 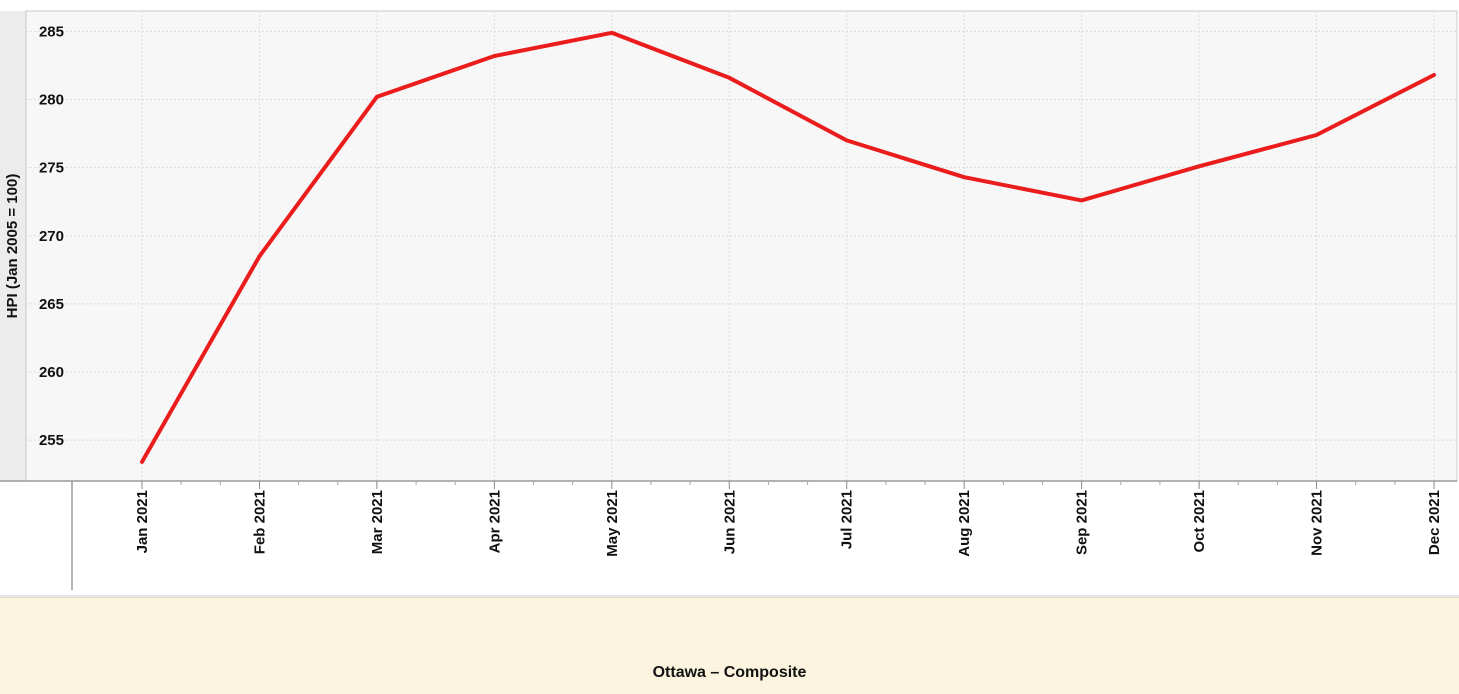 I want to click on y-tick-label: 260, so click(x=51, y=372).